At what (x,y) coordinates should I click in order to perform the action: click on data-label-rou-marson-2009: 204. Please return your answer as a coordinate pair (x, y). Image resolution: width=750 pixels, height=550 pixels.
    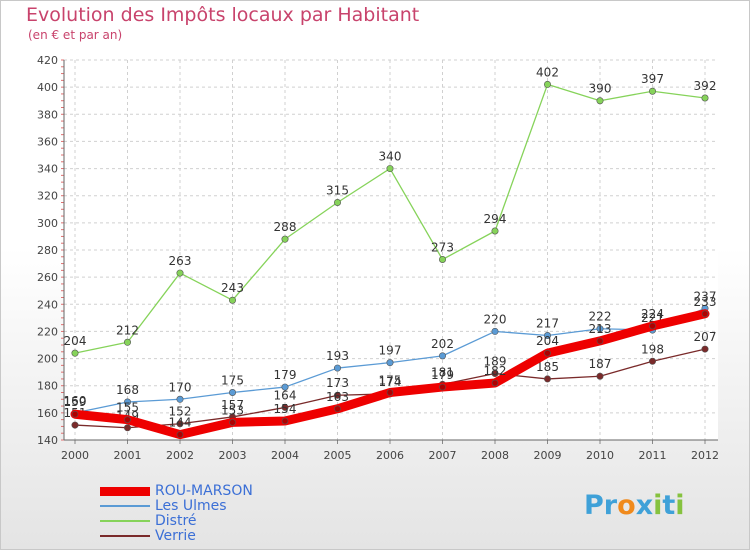
    Looking at the image, I should click on (547, 341).